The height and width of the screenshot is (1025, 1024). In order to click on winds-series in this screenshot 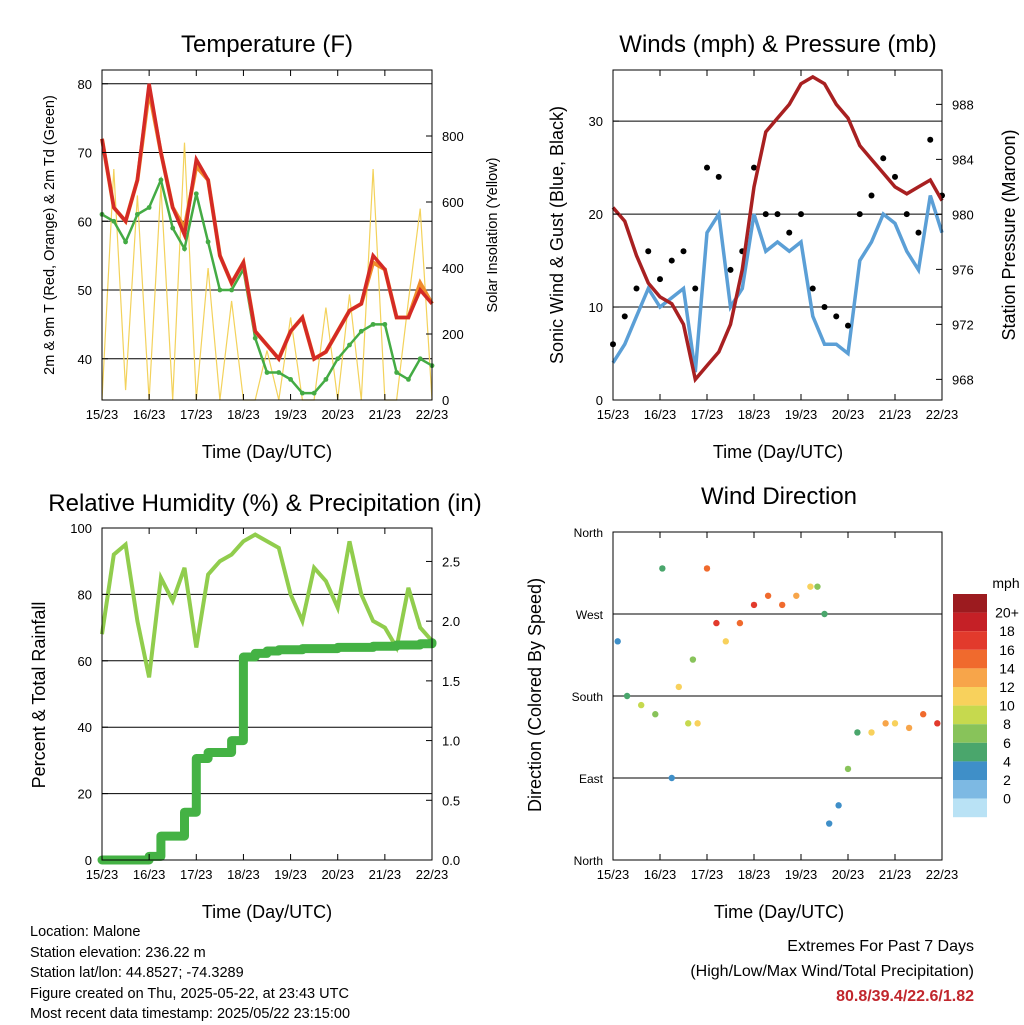, I will do `click(777, 229)`.